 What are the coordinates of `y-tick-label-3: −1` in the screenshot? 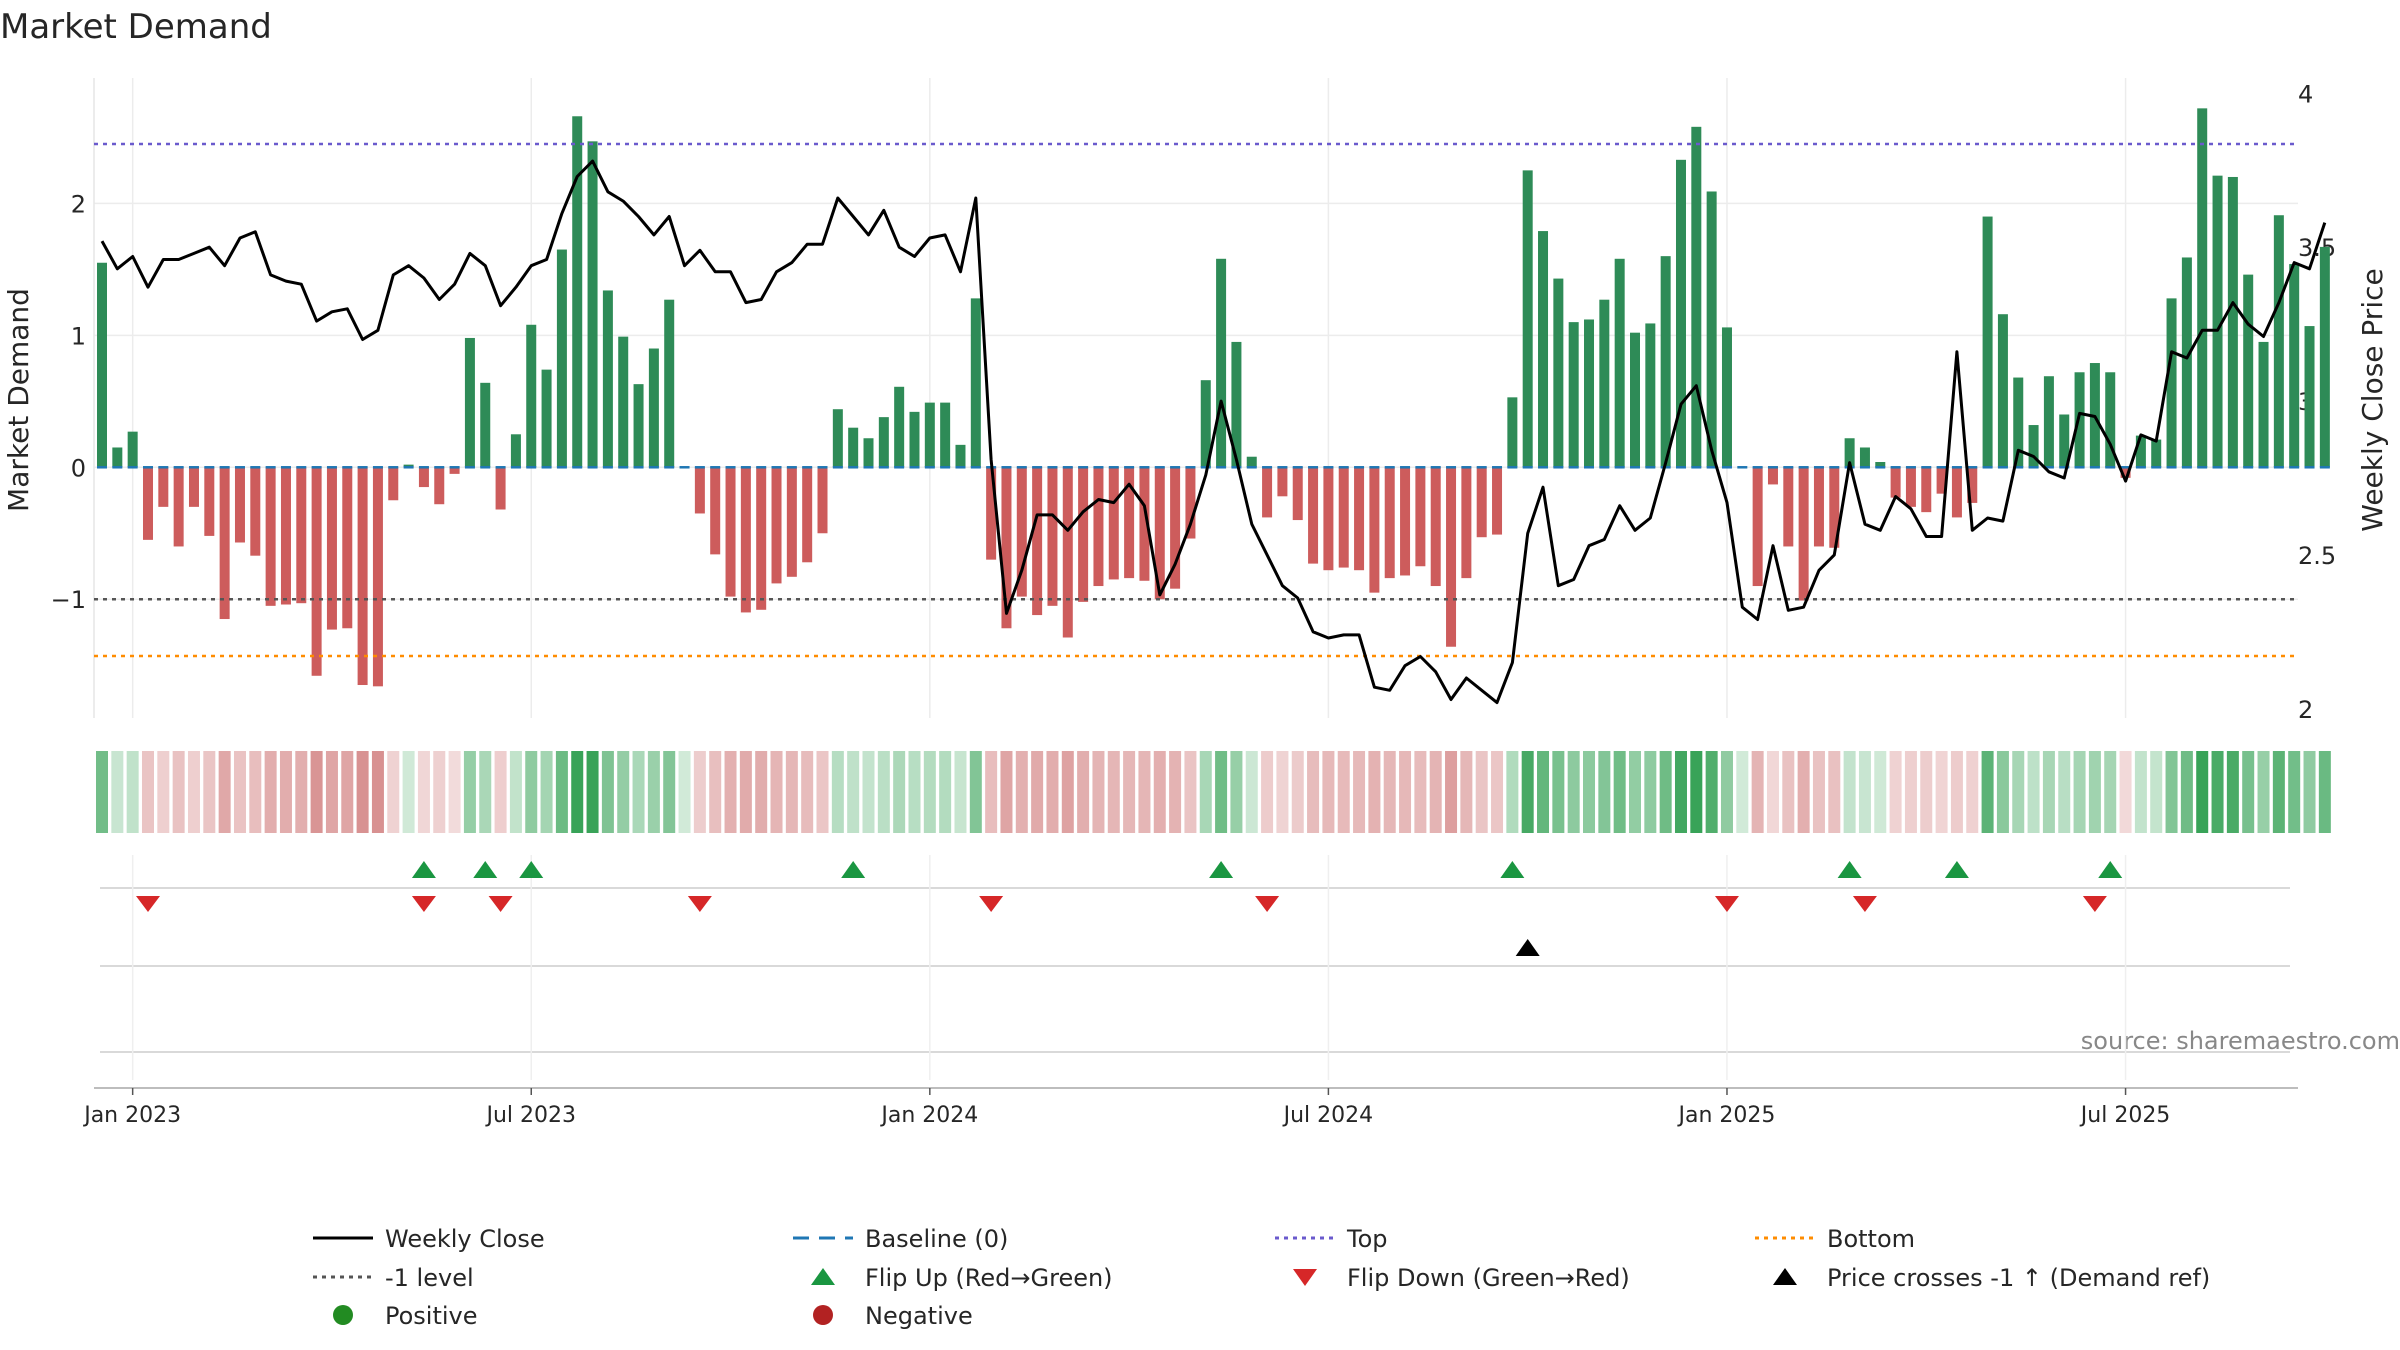 It's located at (68, 600).